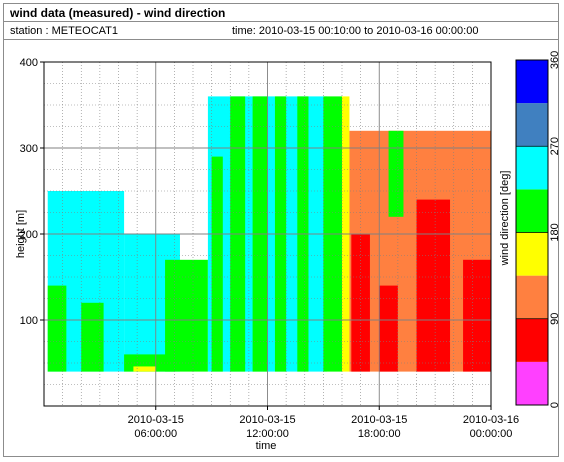 The image size is (564, 462). I want to click on chart-title: wind data (measured) - wind direction, so click(118, 13).